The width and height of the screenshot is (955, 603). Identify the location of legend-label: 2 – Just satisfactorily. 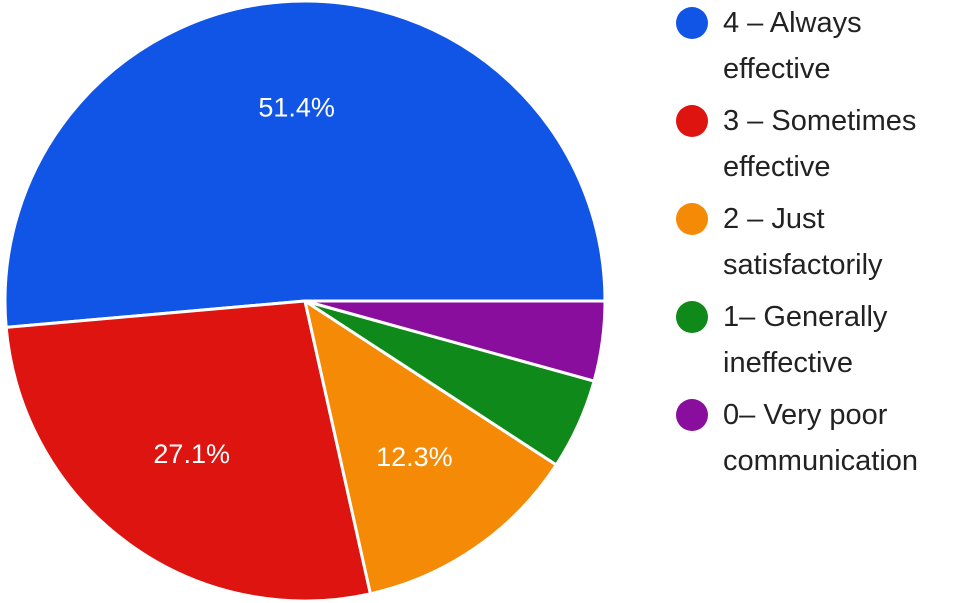
(803, 242).